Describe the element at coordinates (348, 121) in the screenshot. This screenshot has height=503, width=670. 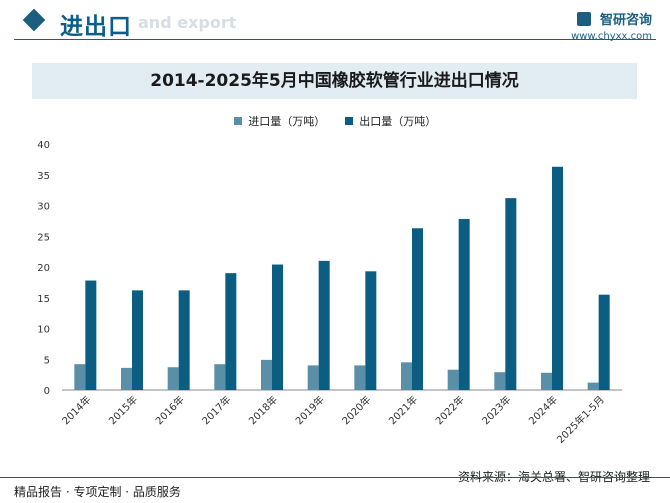
I see `legend-swatch-export` at that location.